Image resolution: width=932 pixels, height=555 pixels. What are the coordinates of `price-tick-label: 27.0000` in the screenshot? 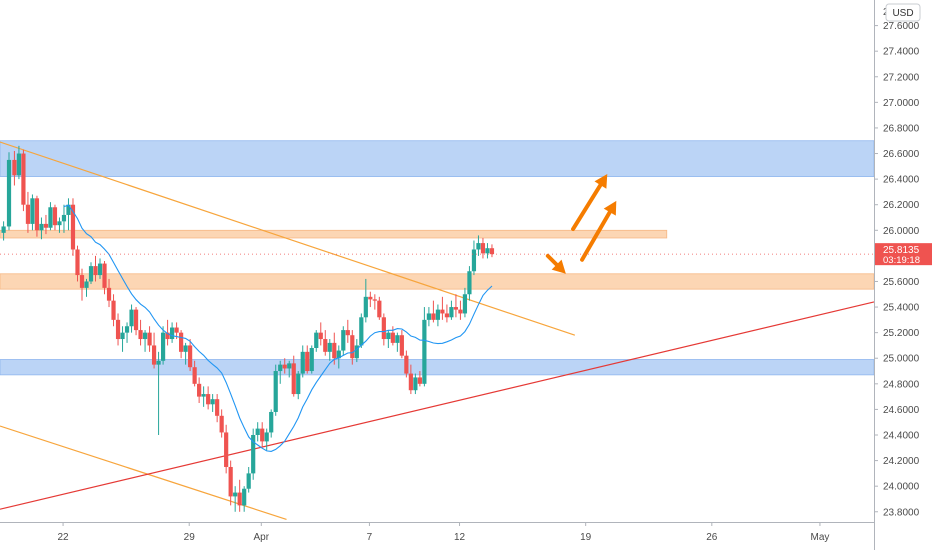 It's located at (901, 103).